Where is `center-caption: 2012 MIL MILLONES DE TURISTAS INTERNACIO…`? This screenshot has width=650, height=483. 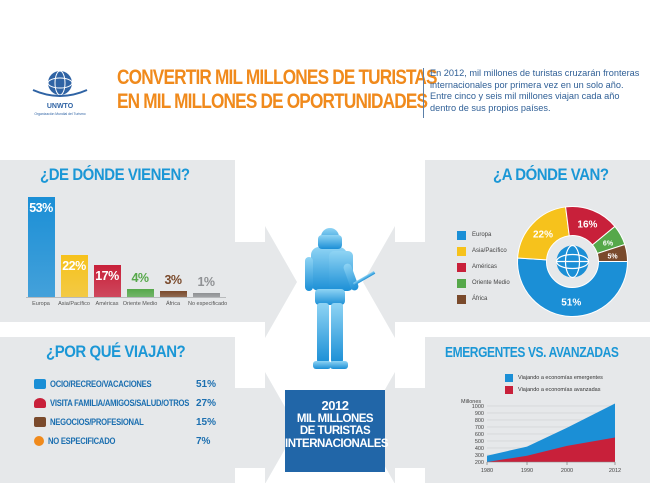
center-caption: 2012 MIL MILLONES DE TURISTAS INTERNACIO… is located at coordinates (337, 431).